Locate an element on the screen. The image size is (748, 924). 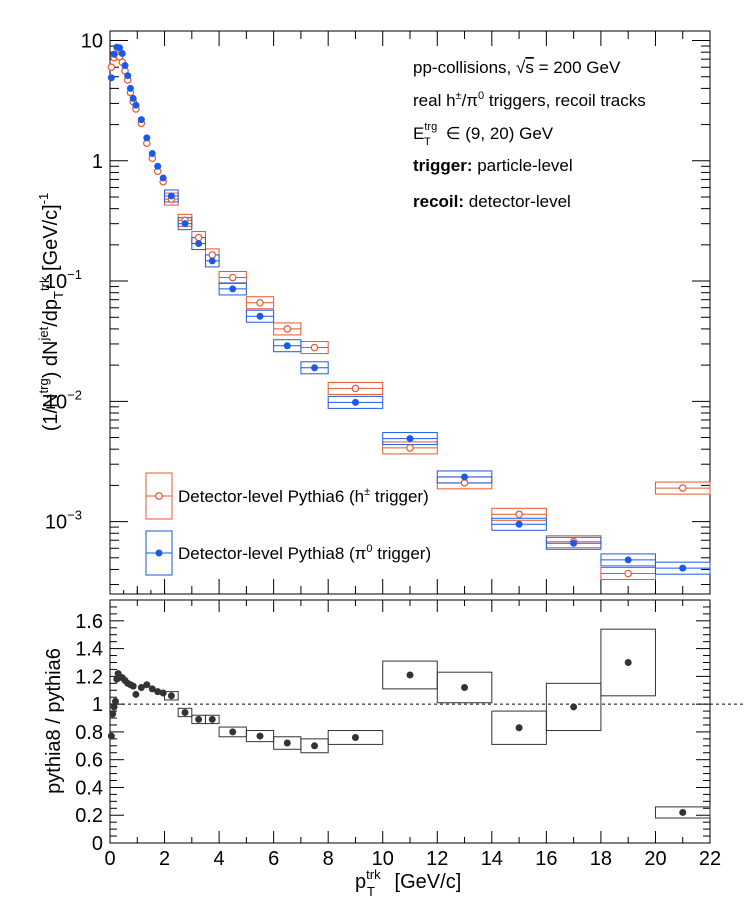
annotation-trigger-level: trigger: particle-level is located at coordinates (493, 165).